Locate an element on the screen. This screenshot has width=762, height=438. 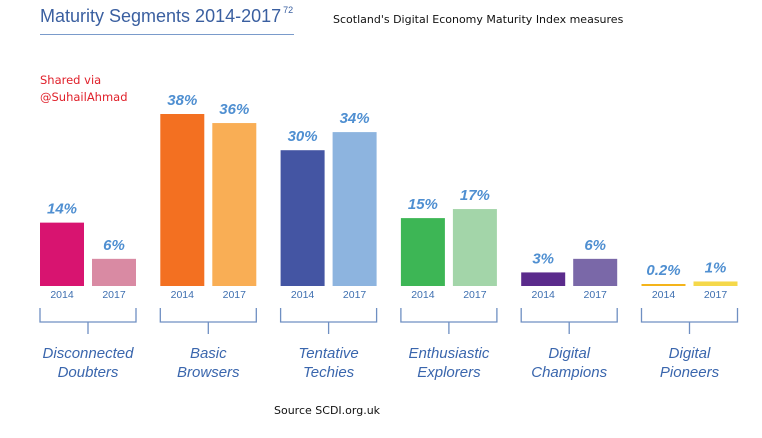
chart-title-text: Maturity Segments 2014-2017 is located at coordinates (161, 16).